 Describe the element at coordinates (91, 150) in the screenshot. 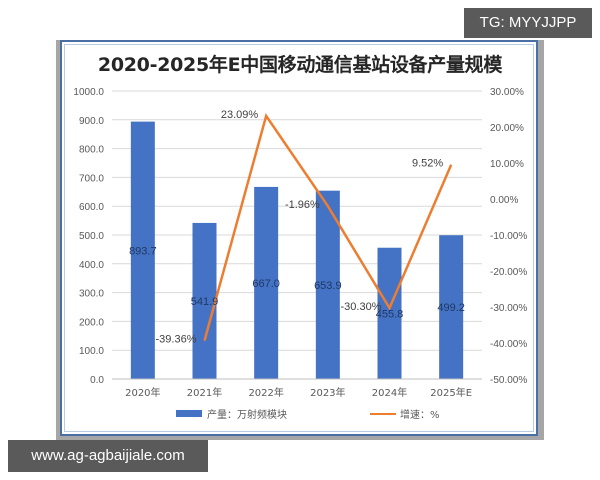

I see `left-tick-label: 800.0` at that location.